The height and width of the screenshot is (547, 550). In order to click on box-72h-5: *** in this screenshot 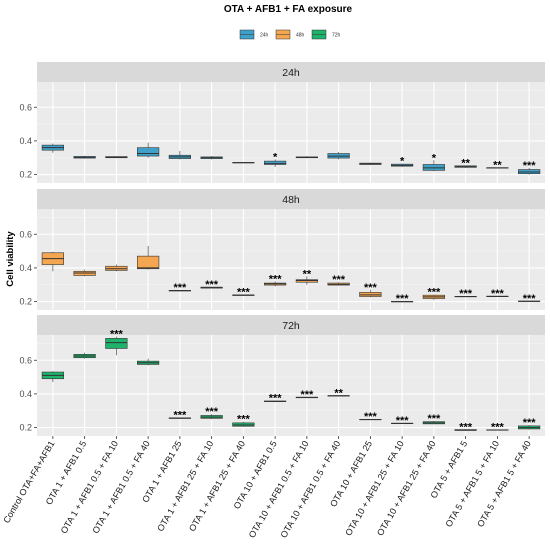, I will do `click(211, 413)`.